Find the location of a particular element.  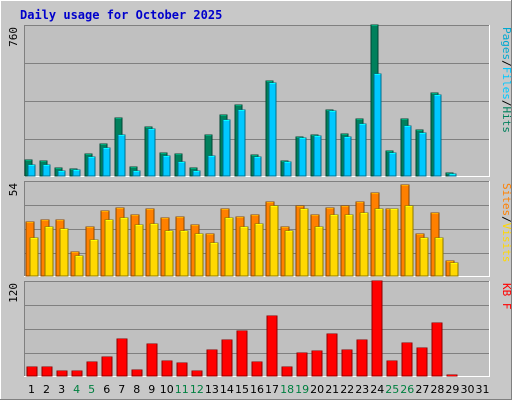

bar-sites-day-20-body is located at coordinates (319, 251).